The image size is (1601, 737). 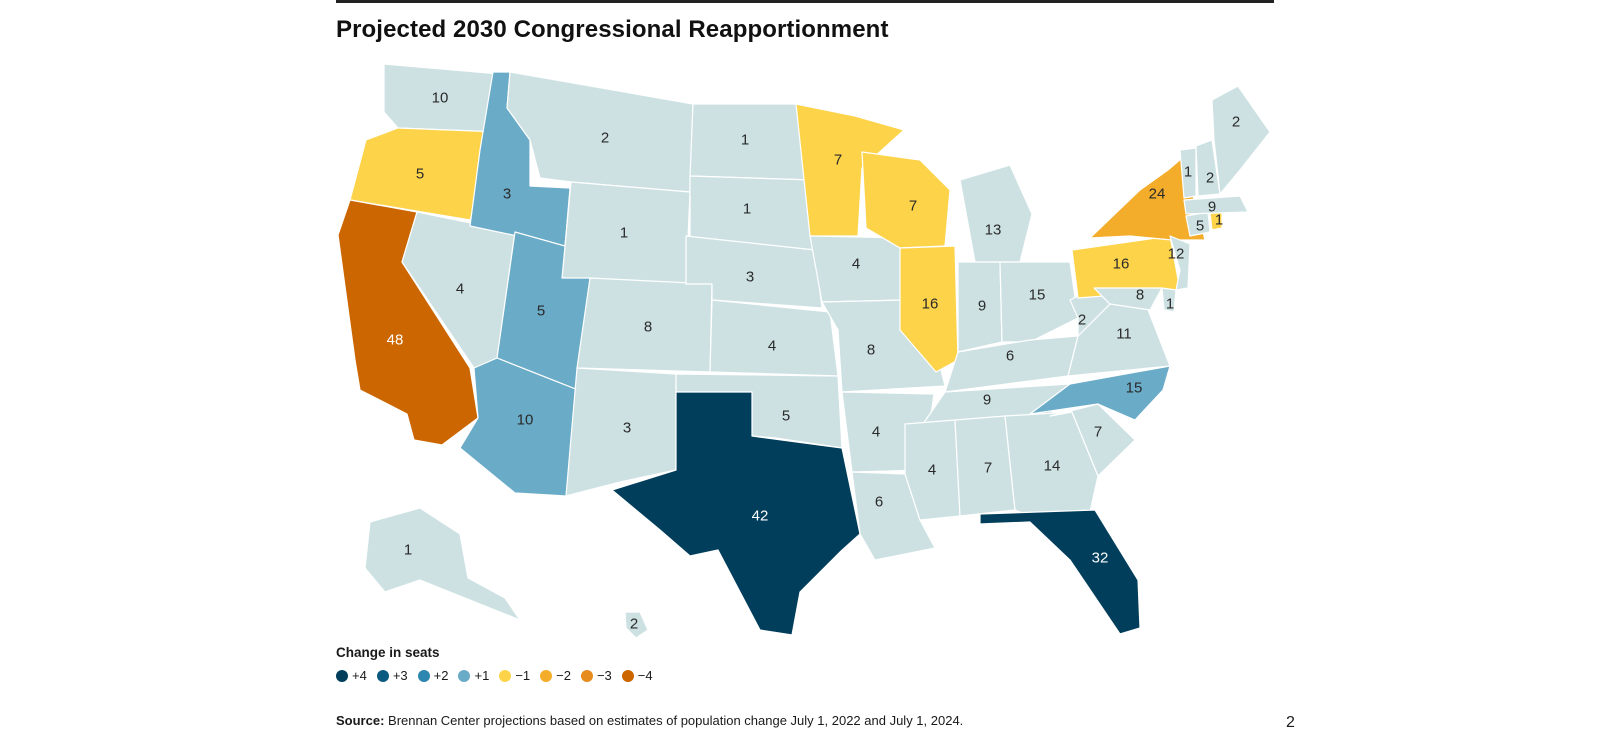 What do you see at coordinates (388, 652) in the screenshot?
I see `legend-title: Change in seats` at bounding box center [388, 652].